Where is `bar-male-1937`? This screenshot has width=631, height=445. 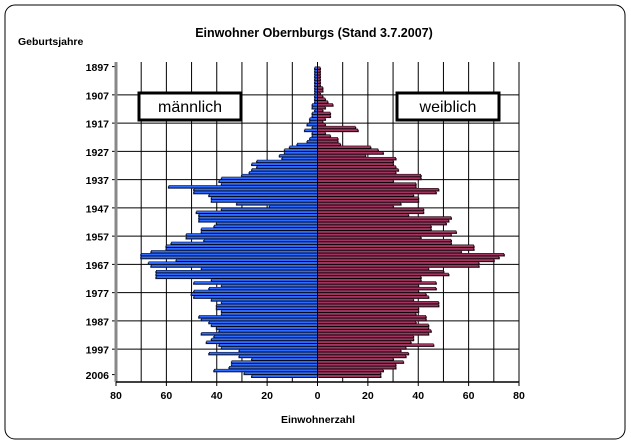 bar-male-1937 is located at coordinates (268, 181).